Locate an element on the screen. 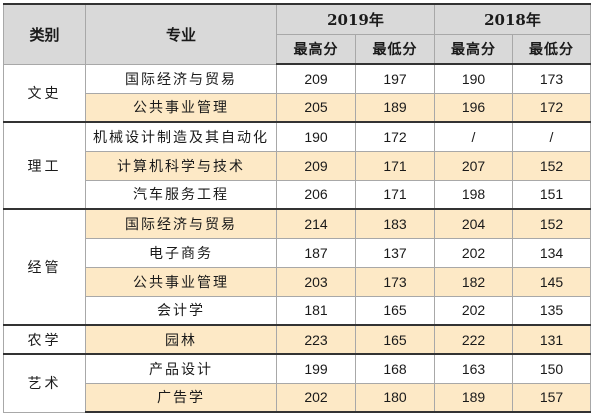 The image size is (593, 413). table-row: 会计学 181 165 202 135 is located at coordinates (297, 310).